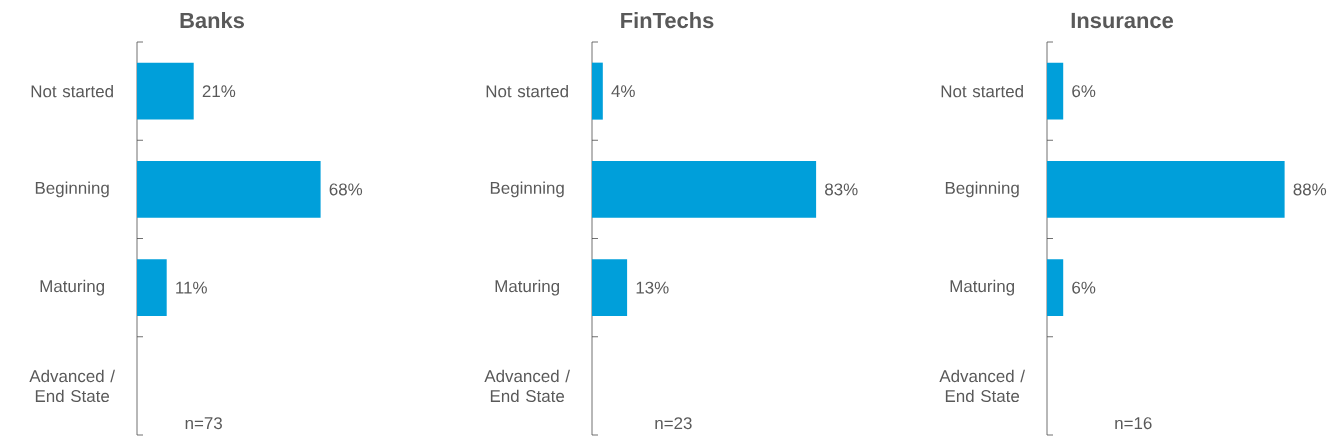 This screenshot has height=438, width=1341. Describe the element at coordinates (346, 189) in the screenshot. I see `data-label: 68%` at that location.